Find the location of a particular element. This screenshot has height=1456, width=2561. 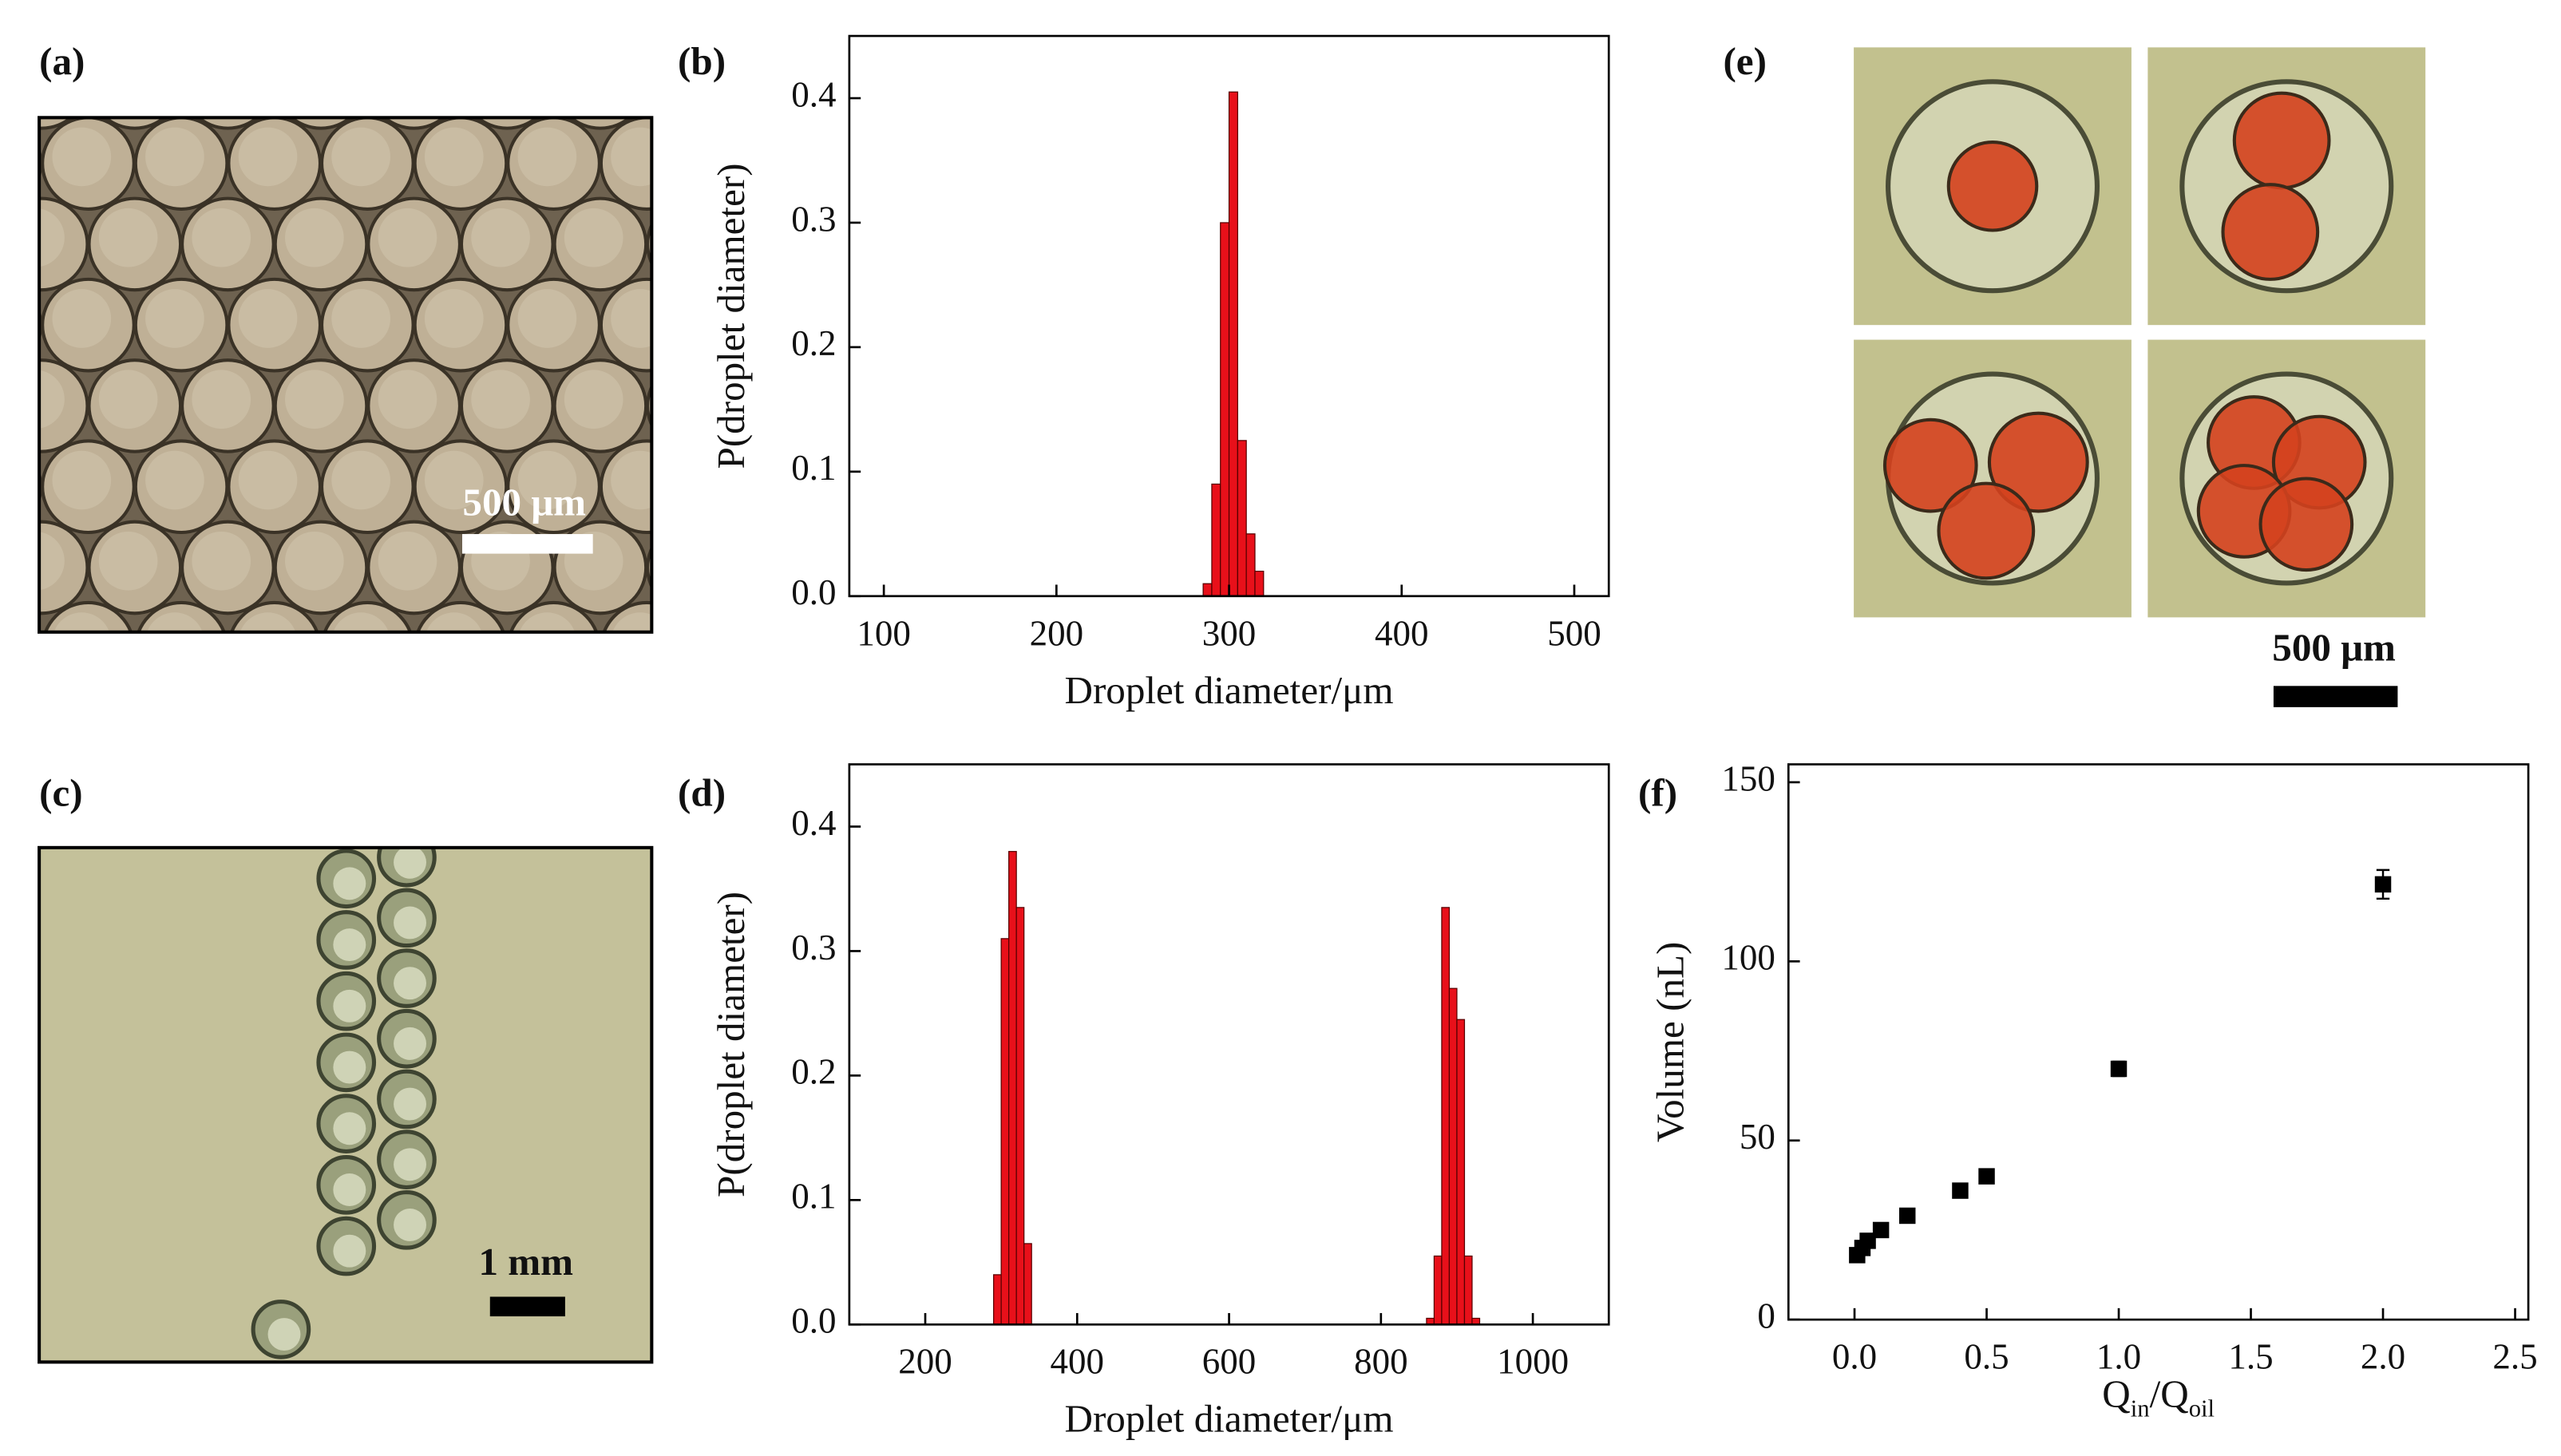

x-tick-label: 600 is located at coordinates (1229, 1362).